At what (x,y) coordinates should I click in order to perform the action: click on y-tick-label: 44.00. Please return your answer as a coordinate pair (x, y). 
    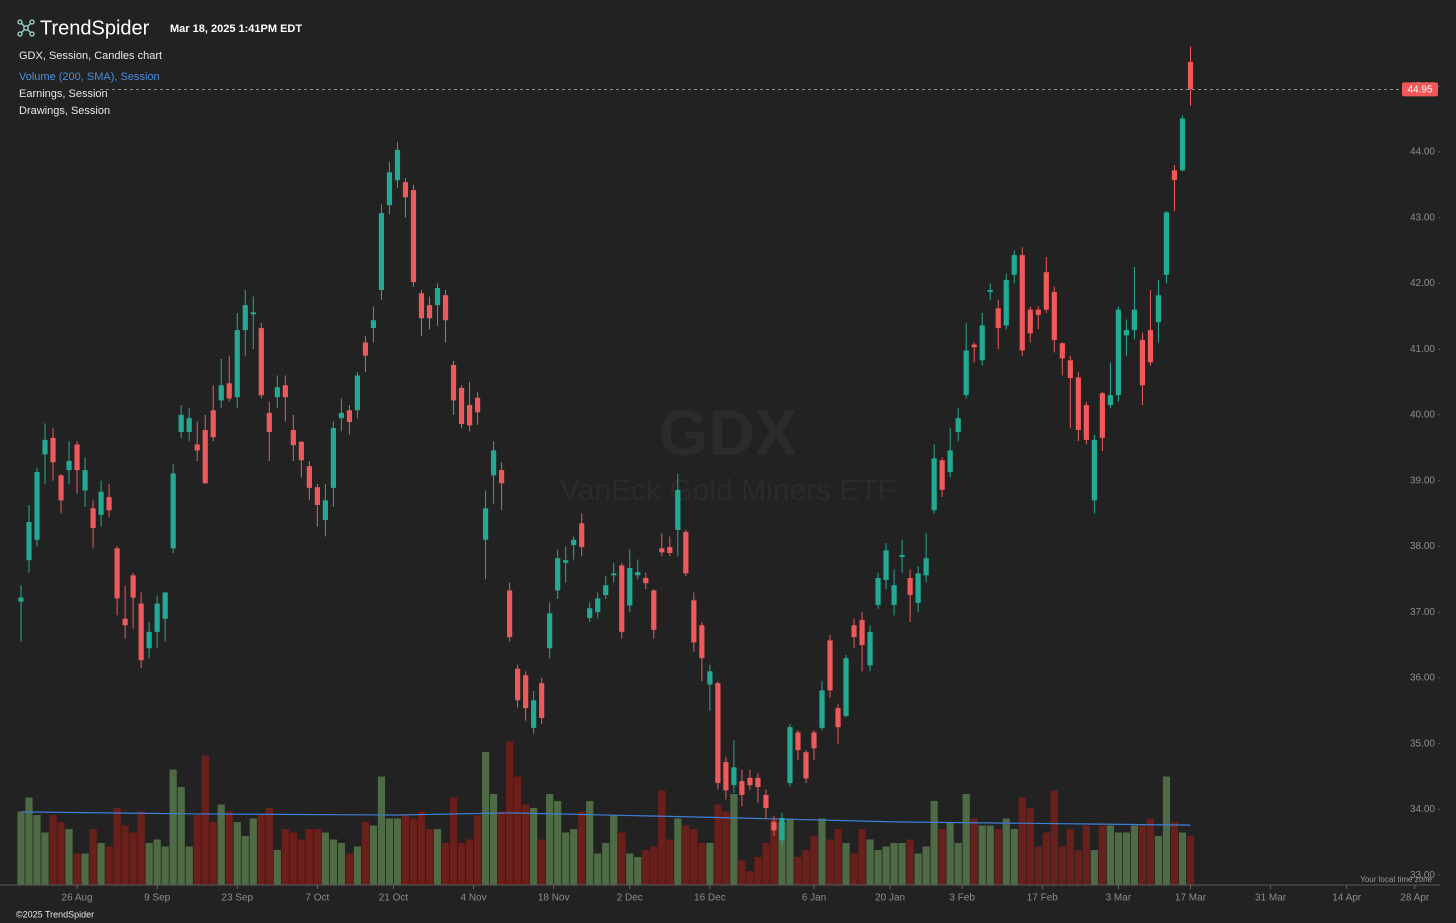
    Looking at the image, I should click on (1422, 152).